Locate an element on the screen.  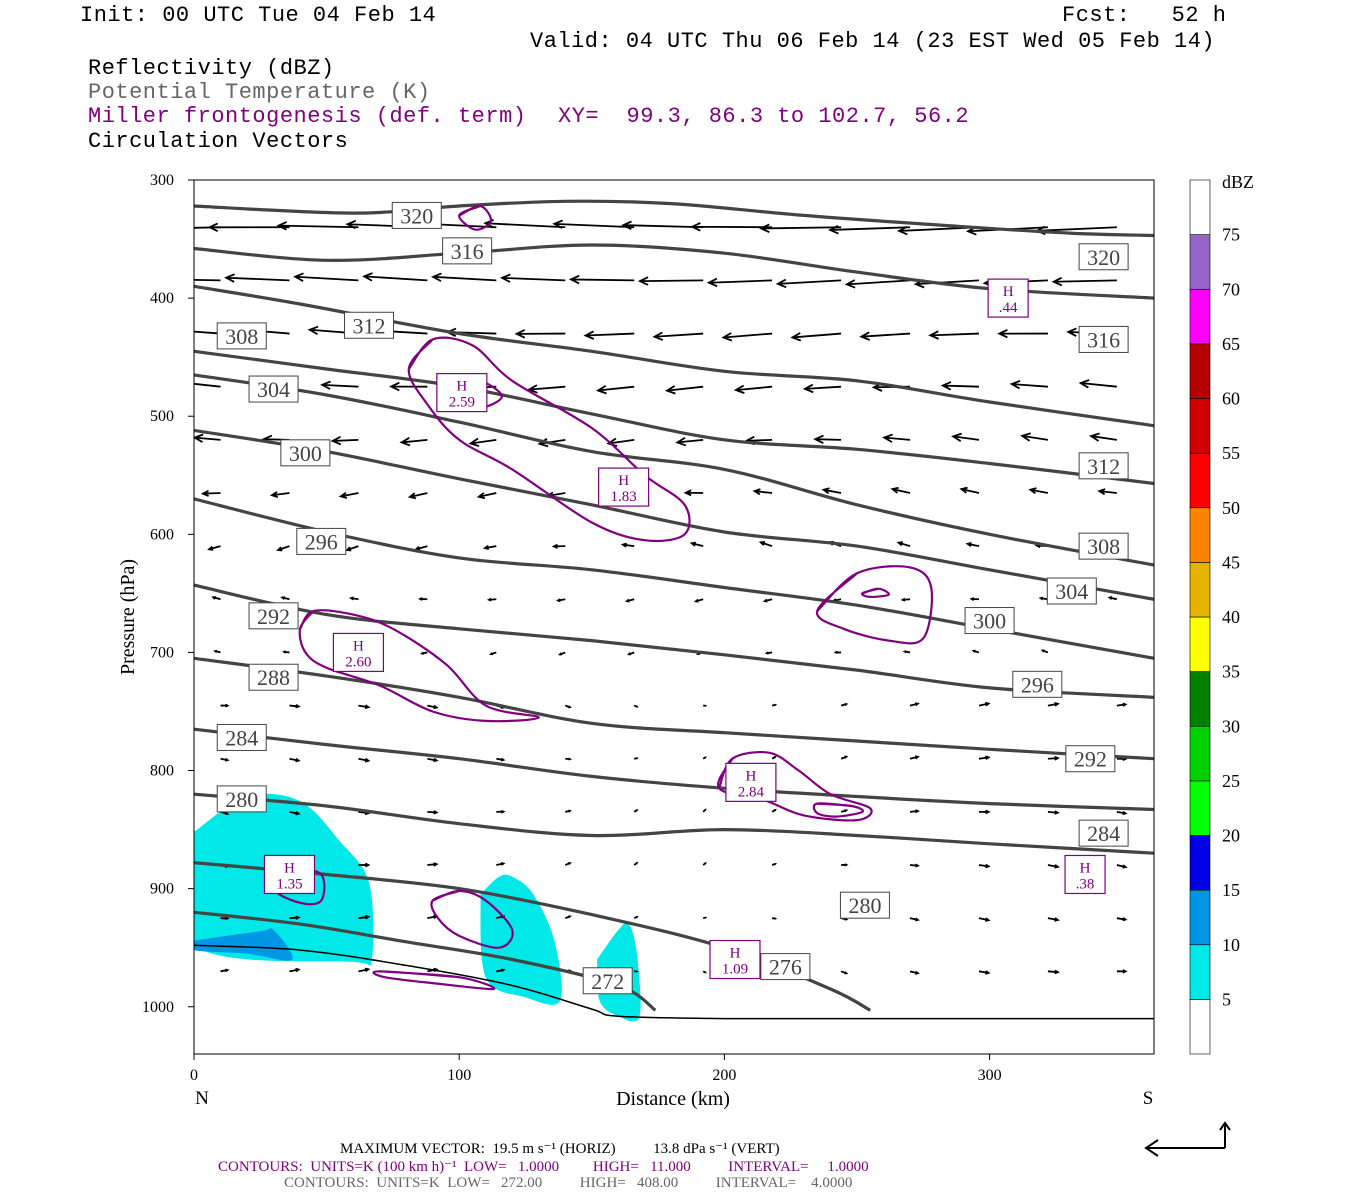
y-tick-label: 500 is located at coordinates (162, 416).